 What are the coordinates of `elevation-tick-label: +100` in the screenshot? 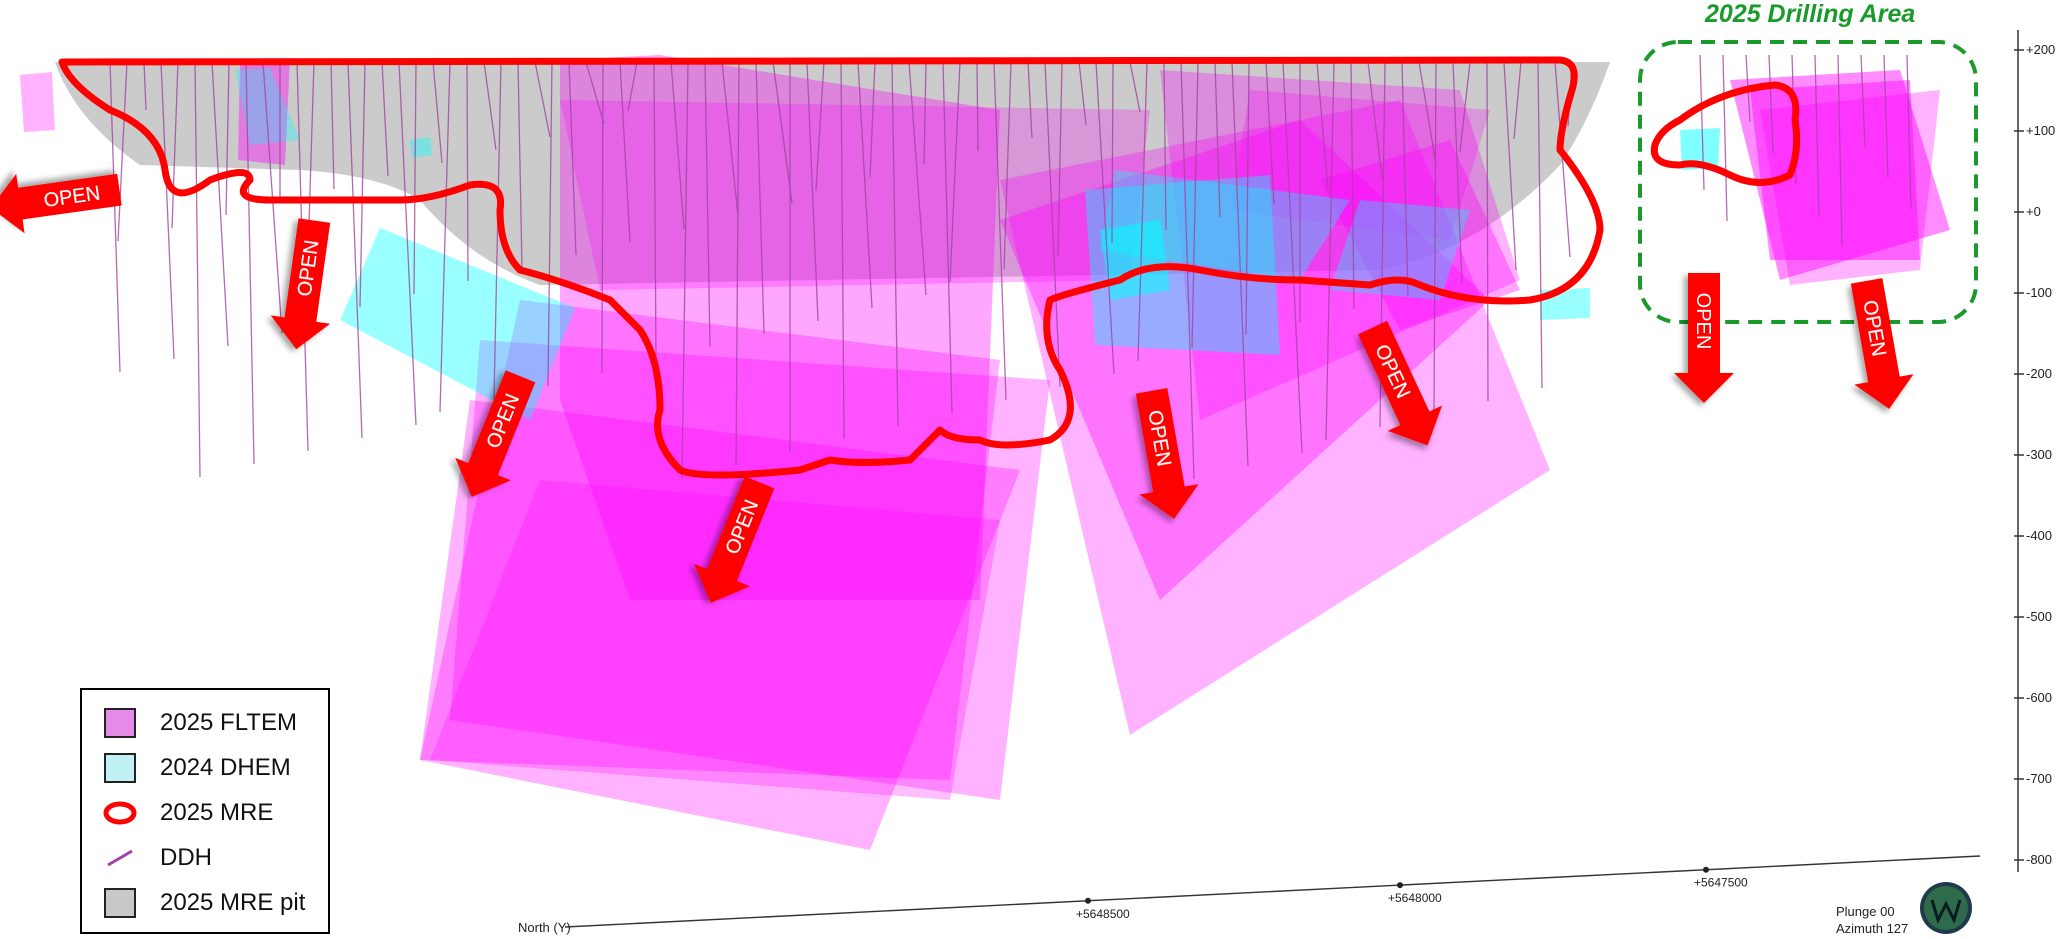 It's located at (2040, 130).